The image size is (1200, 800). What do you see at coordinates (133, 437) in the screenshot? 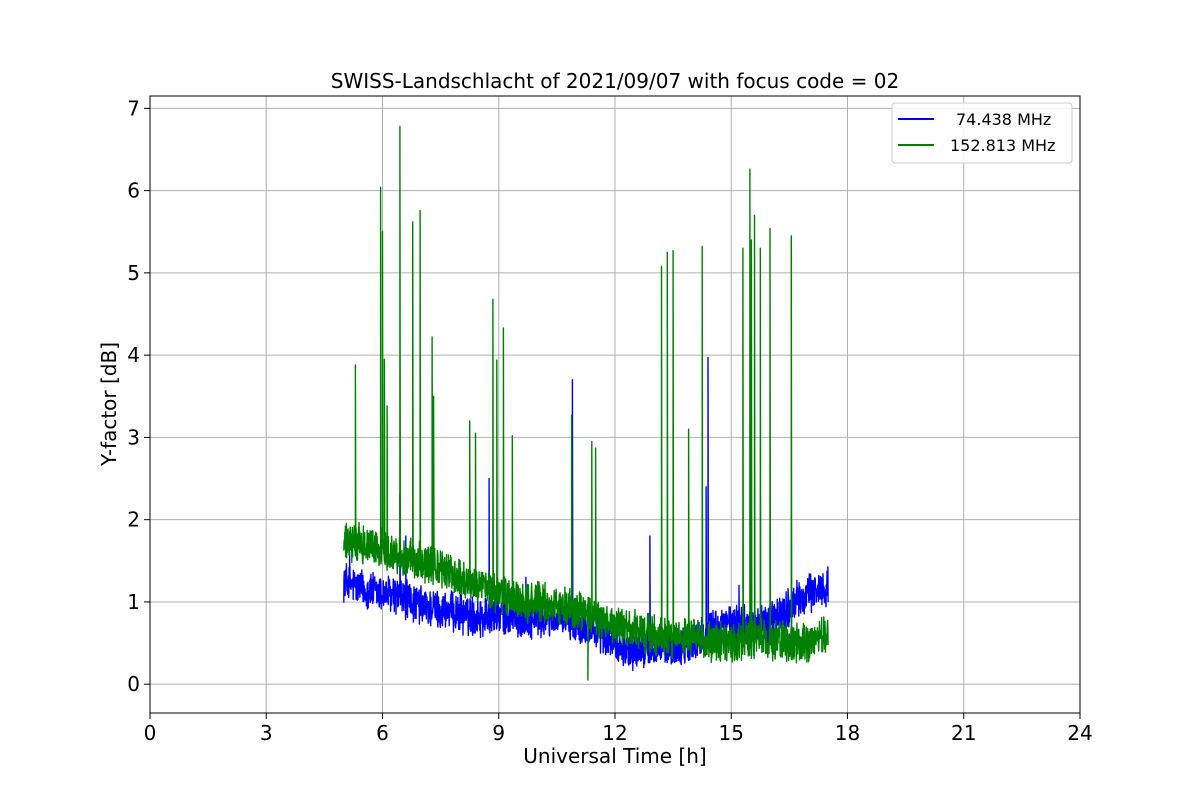
I see `y-tick-label: 3` at bounding box center [133, 437].